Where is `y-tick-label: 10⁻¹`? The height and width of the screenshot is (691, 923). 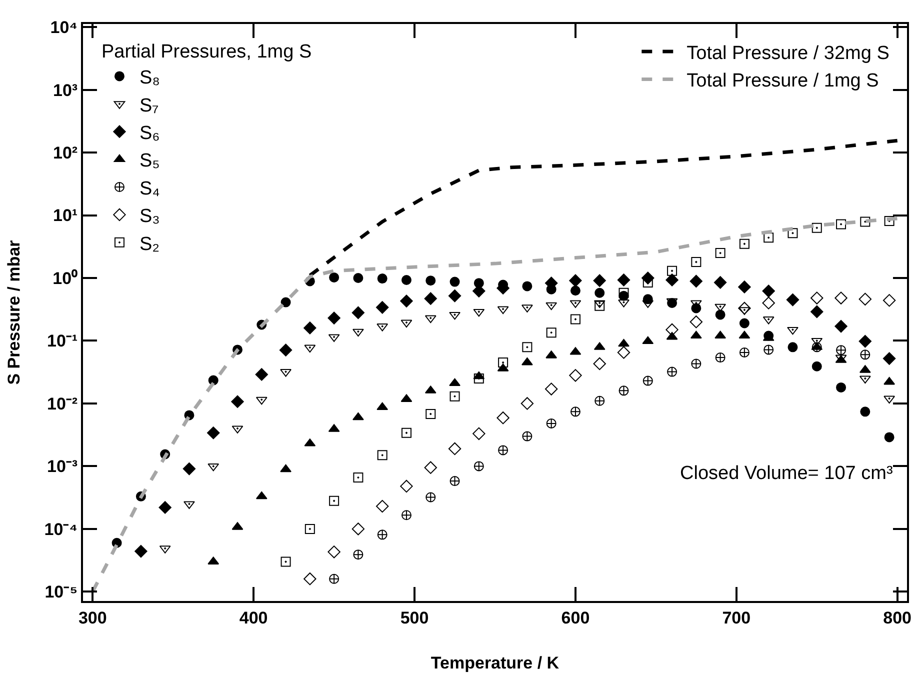
y-tick-label: 10⁻¹ is located at coordinates (62, 341).